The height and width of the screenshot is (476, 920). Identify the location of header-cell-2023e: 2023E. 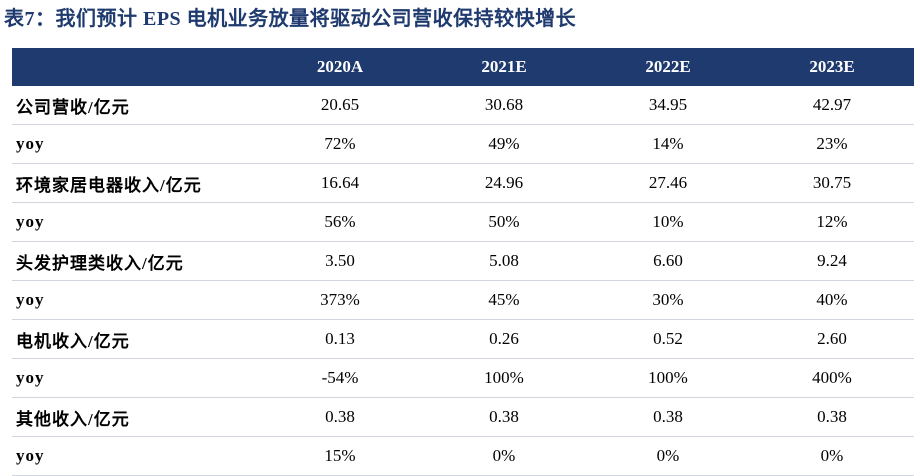
(832, 67).